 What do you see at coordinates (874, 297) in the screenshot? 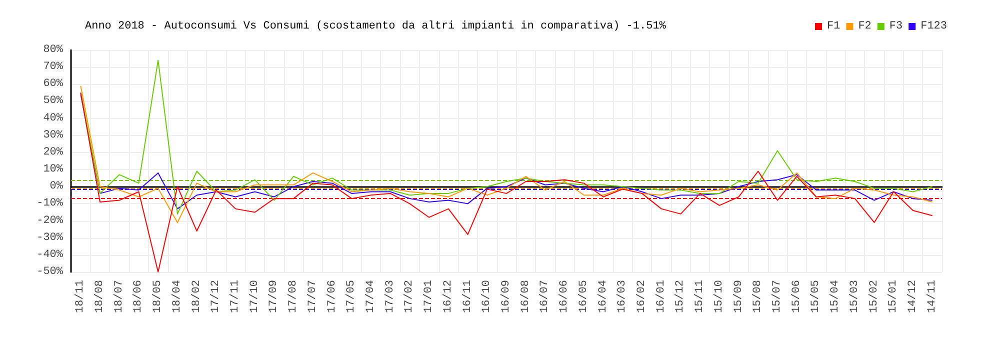
I see `x-tick-label: 15/02` at bounding box center [874, 297].